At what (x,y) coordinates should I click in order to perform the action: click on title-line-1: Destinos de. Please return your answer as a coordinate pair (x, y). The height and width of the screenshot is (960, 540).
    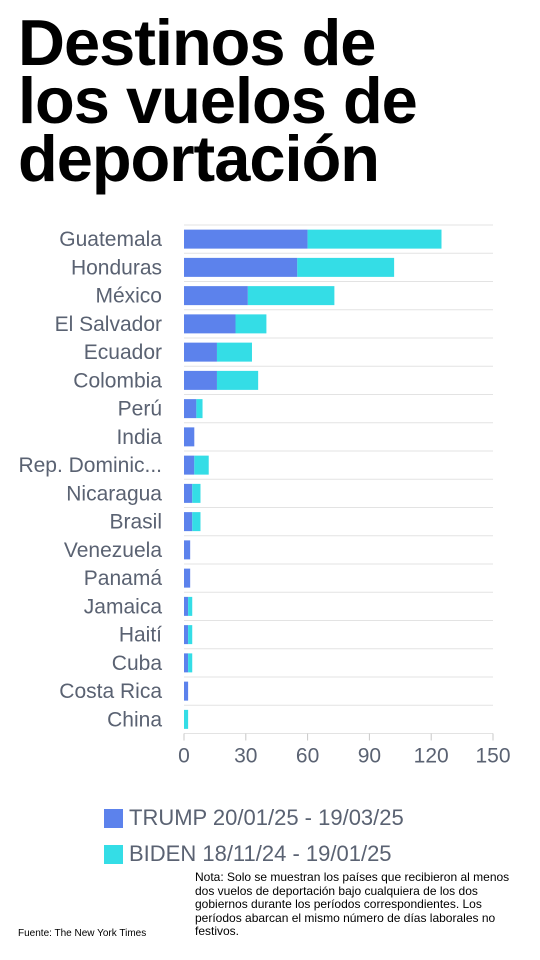
    Looking at the image, I should click on (197, 42).